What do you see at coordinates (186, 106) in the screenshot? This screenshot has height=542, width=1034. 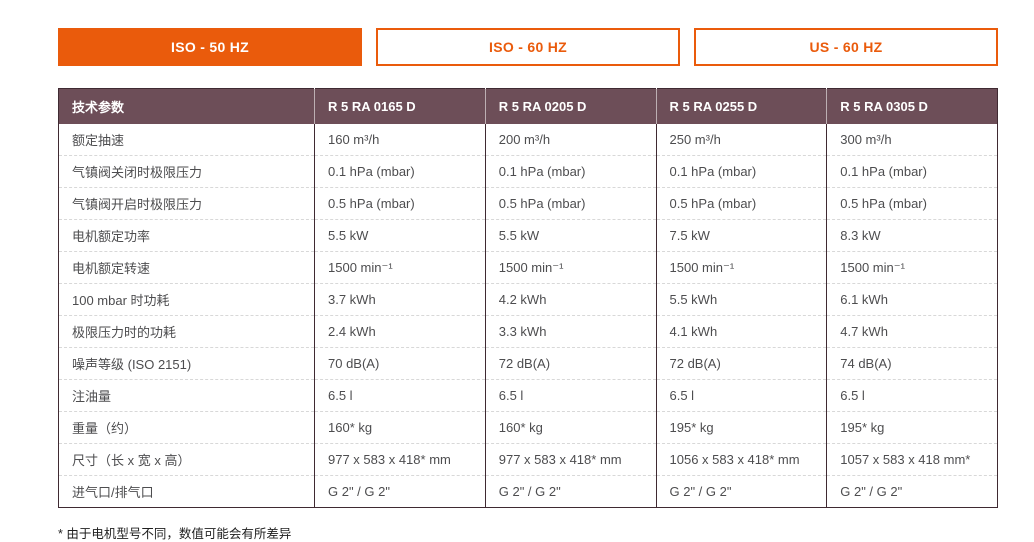 I see `param-column-header: 技术参数` at bounding box center [186, 106].